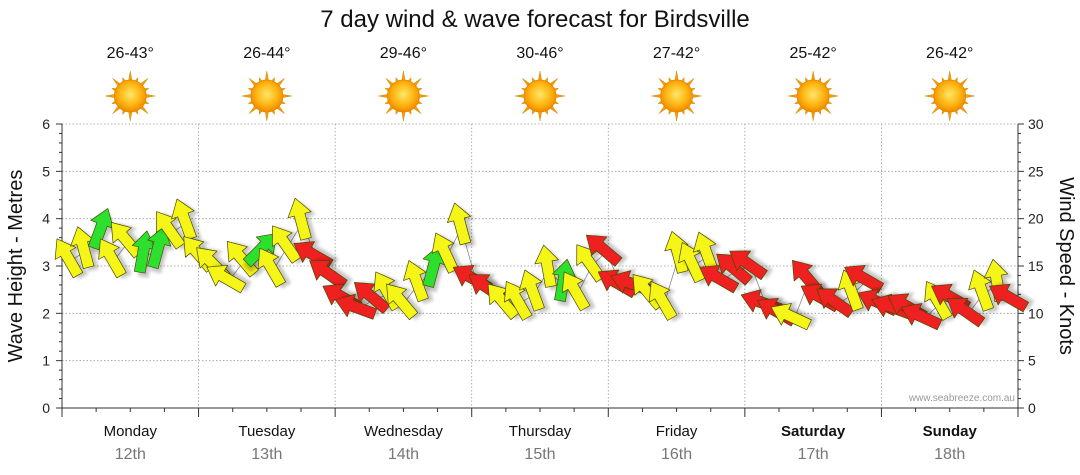 This screenshot has height=475, width=1080. I want to click on y-axis-right-ticks: 0 5 10 15 20 25 30, so click(1031, 266).